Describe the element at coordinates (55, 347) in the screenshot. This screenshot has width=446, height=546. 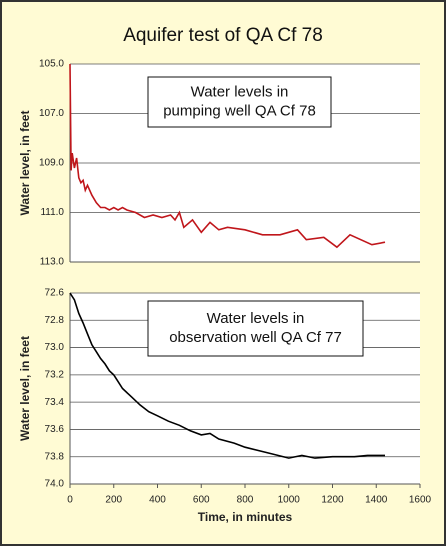
I see `y-tick-label: 73.0` at that location.